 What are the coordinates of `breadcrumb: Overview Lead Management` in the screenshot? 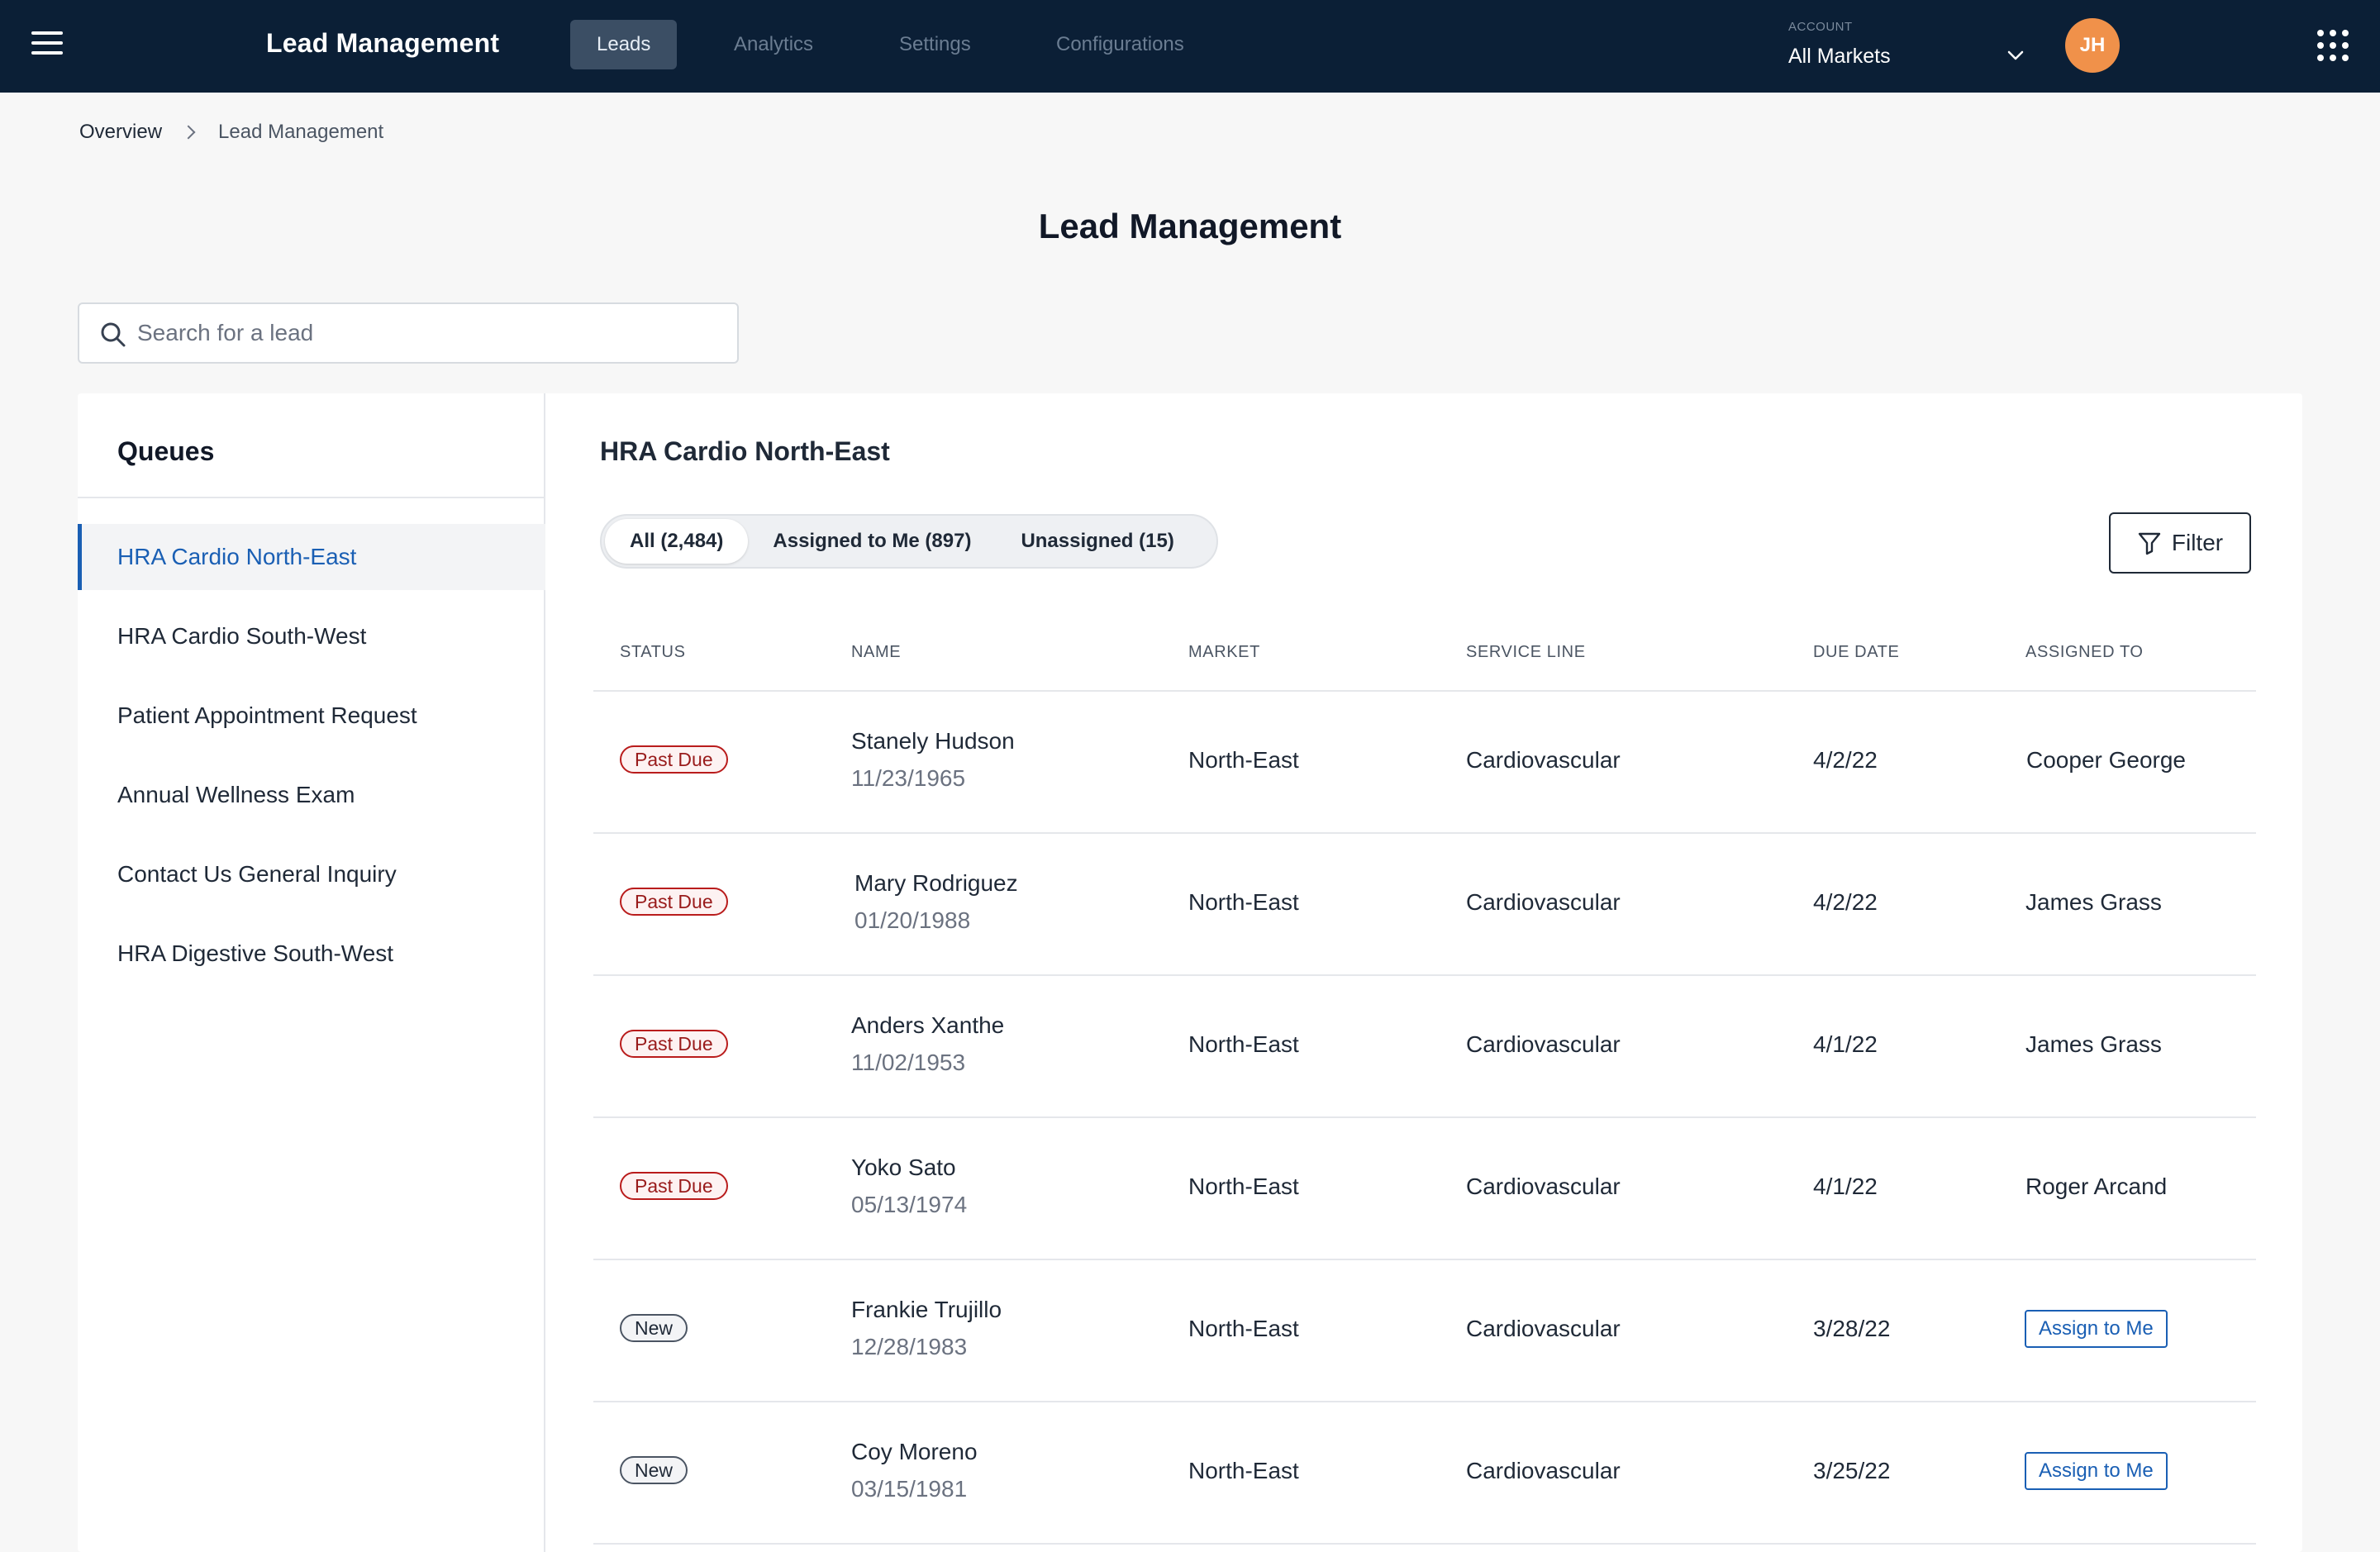 It's located at (231, 132).